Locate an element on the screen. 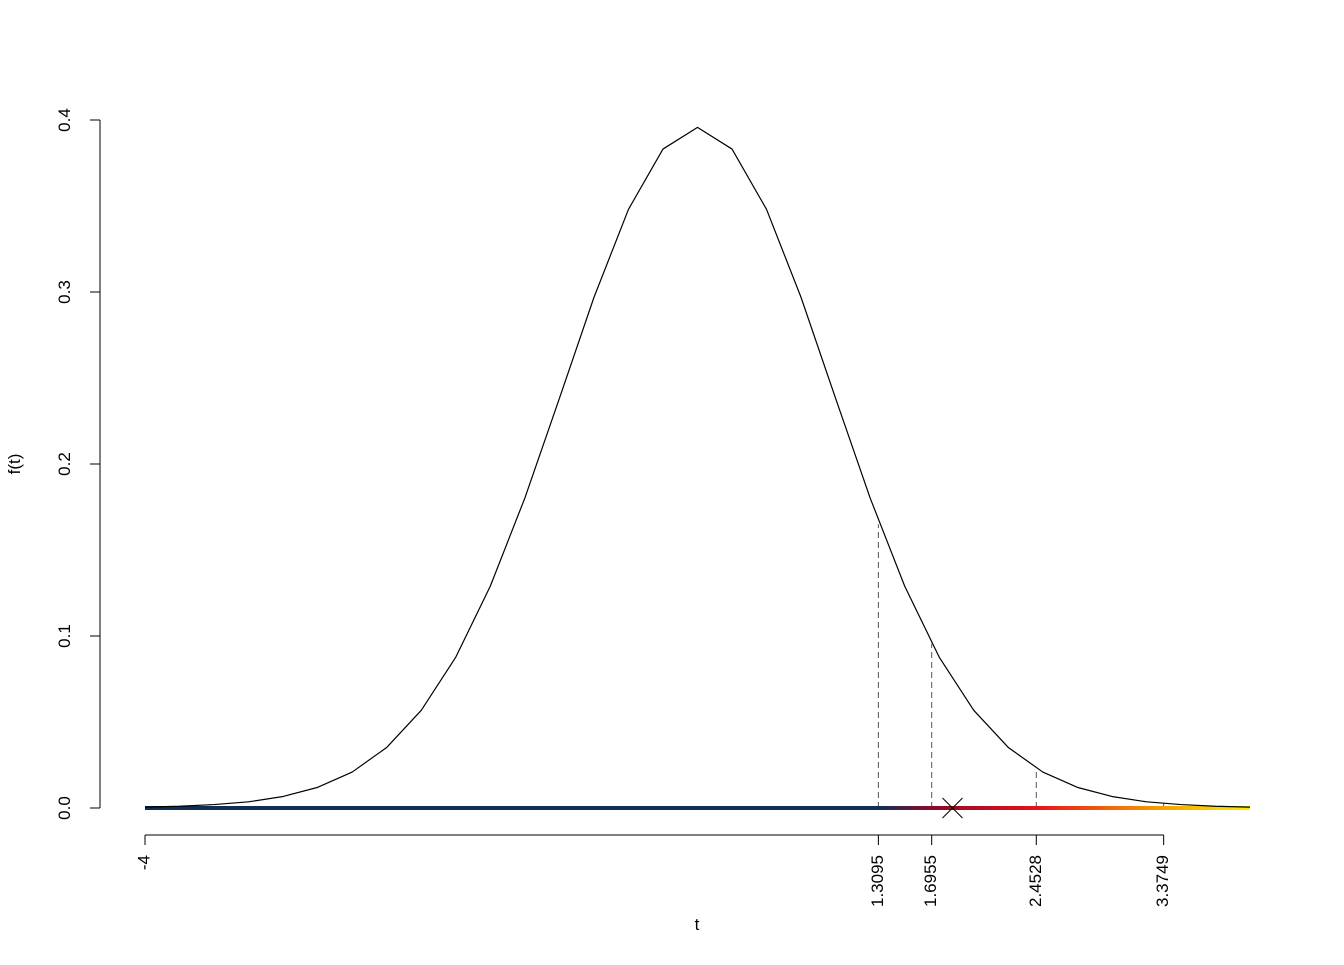  x-tick-label: 1.6955 is located at coordinates (930, 881).